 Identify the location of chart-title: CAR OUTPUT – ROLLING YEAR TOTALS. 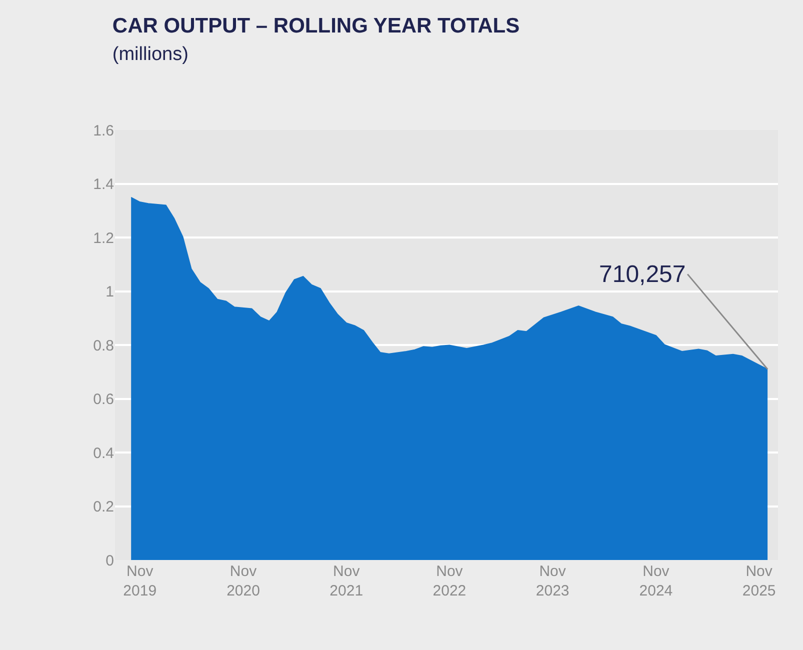
(316, 26).